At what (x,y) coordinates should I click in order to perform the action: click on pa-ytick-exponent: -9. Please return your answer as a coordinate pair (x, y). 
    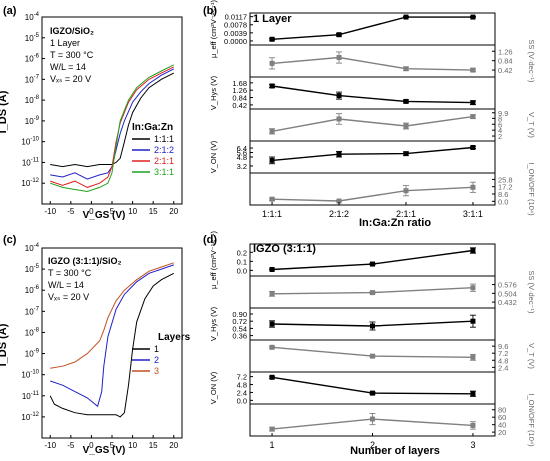
    Looking at the image, I should click on (37, 119).